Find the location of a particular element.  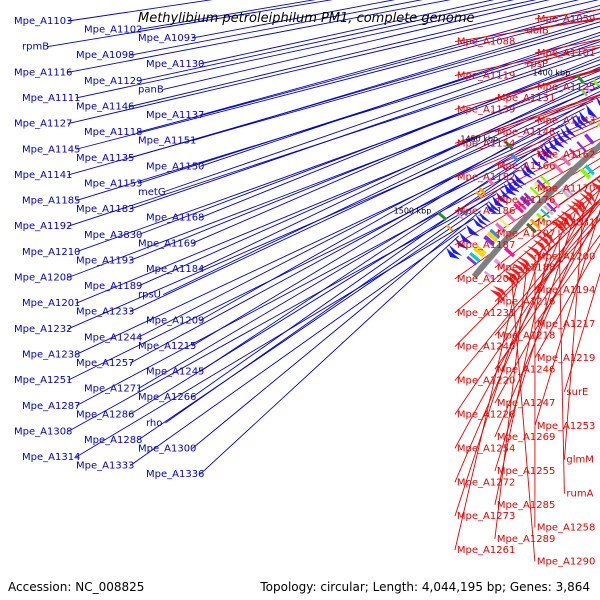

reverse-gene-label: Mpe_A1219 is located at coordinates (566, 358).